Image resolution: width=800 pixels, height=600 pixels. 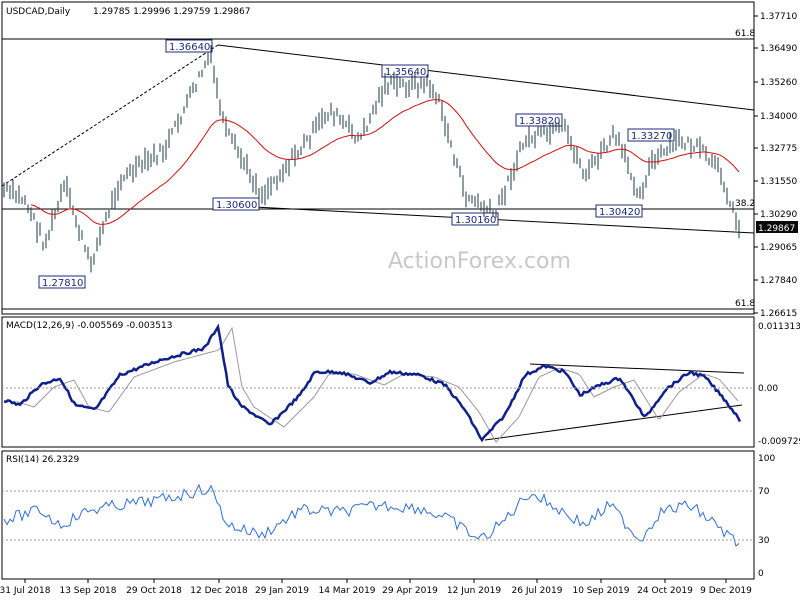 What do you see at coordinates (745, 34) in the screenshot?
I see `fib-label-top: 61.8` at bounding box center [745, 34].